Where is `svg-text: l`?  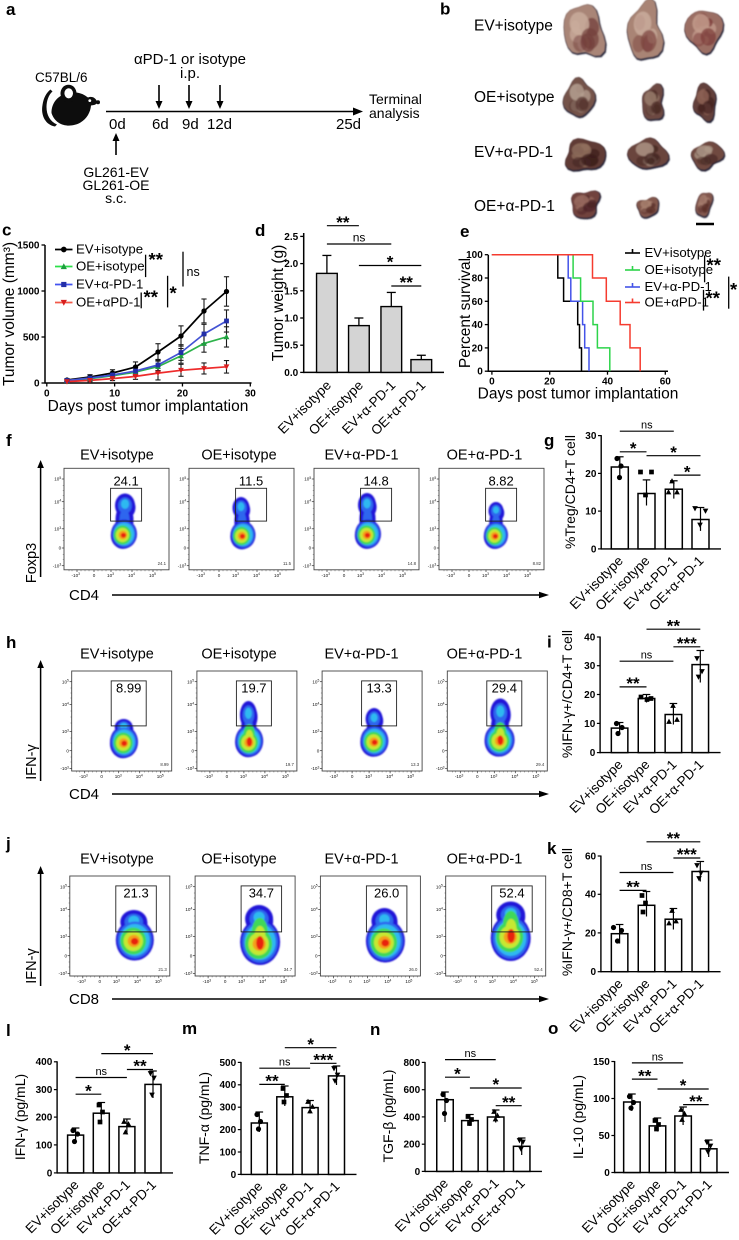
svg-text: l is located at coordinates (8, 1030).